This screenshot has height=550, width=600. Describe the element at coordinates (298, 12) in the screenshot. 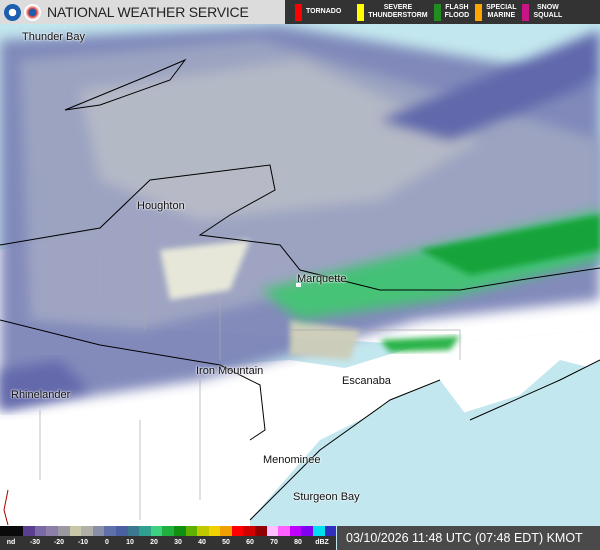

I see `tornado-swatch` at that location.